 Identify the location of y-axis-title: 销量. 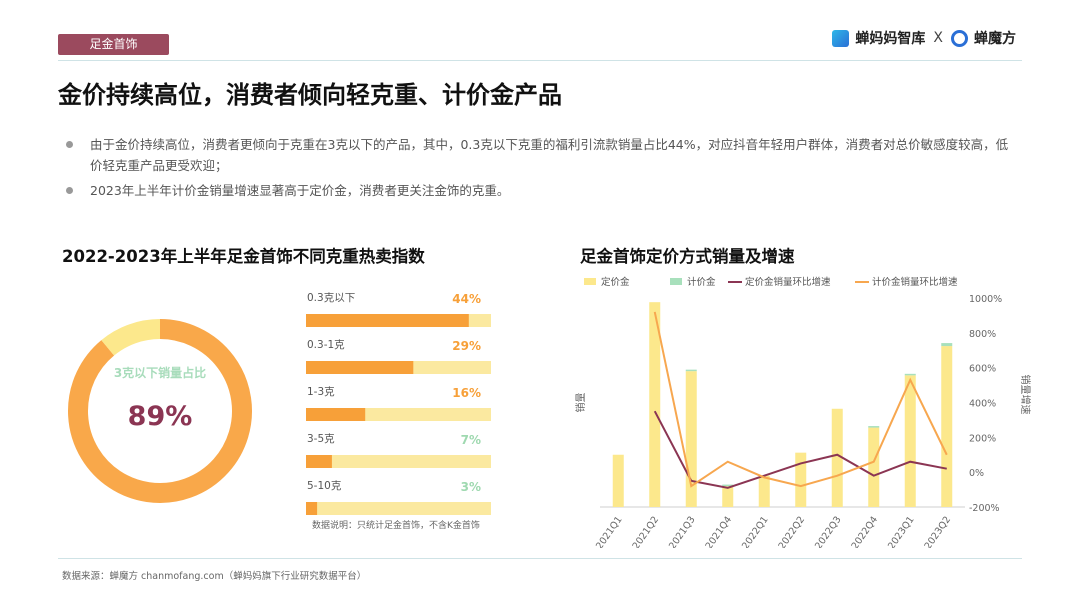
(580, 403).